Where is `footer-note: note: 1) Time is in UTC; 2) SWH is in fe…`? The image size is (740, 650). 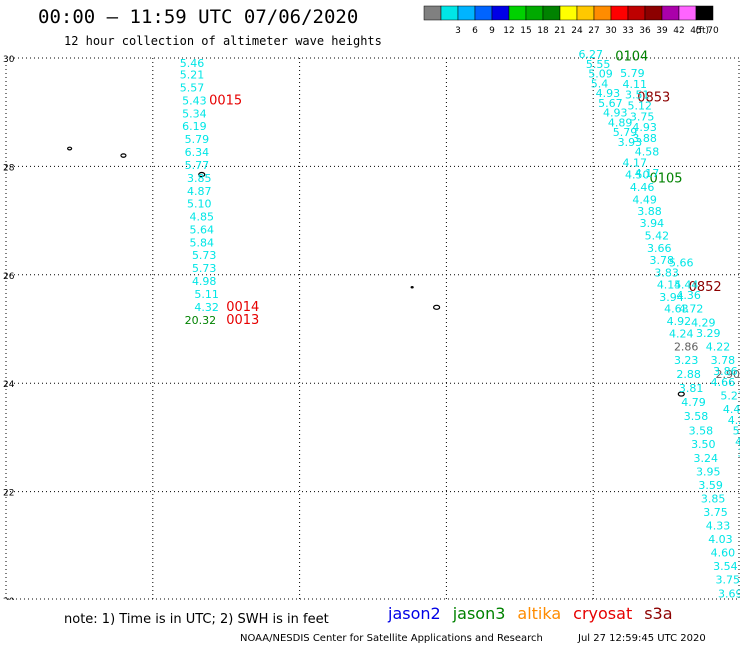
footer-note: note: 1) Time is in UTC; 2) SWH is in fe… is located at coordinates (196, 619).